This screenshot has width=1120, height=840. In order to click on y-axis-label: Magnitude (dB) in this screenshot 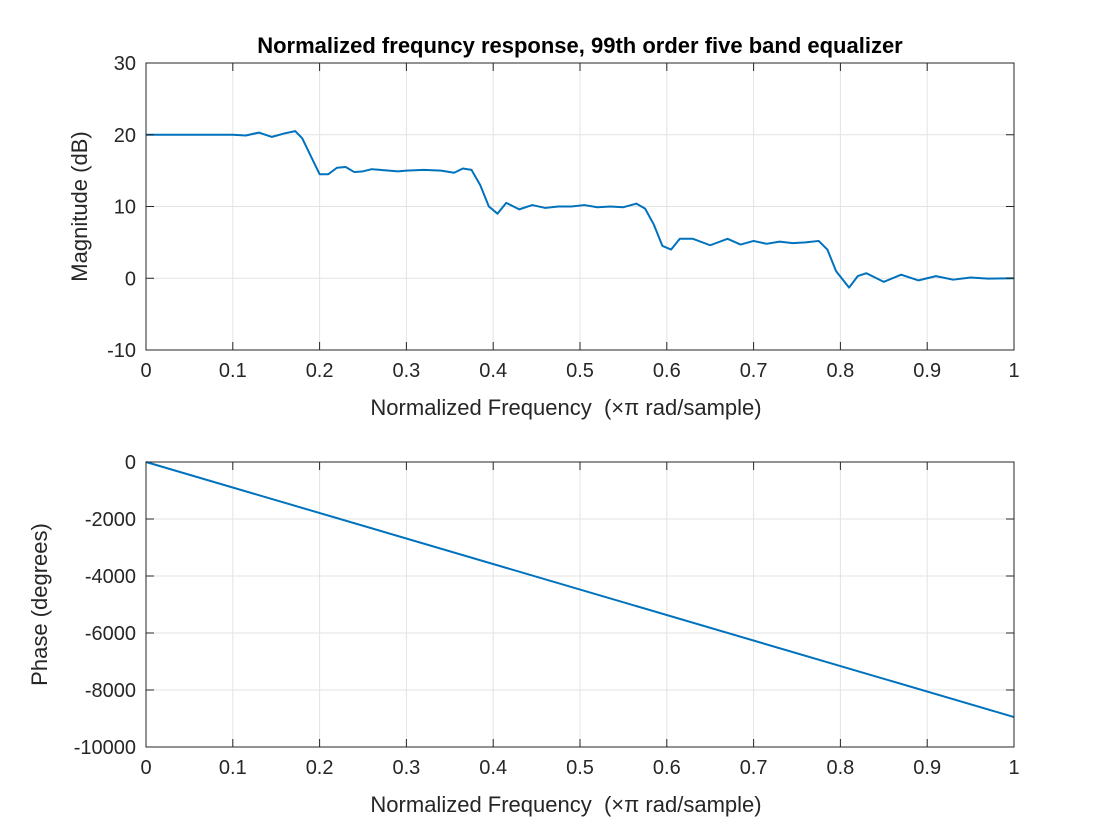, I will do `click(79, 206)`.